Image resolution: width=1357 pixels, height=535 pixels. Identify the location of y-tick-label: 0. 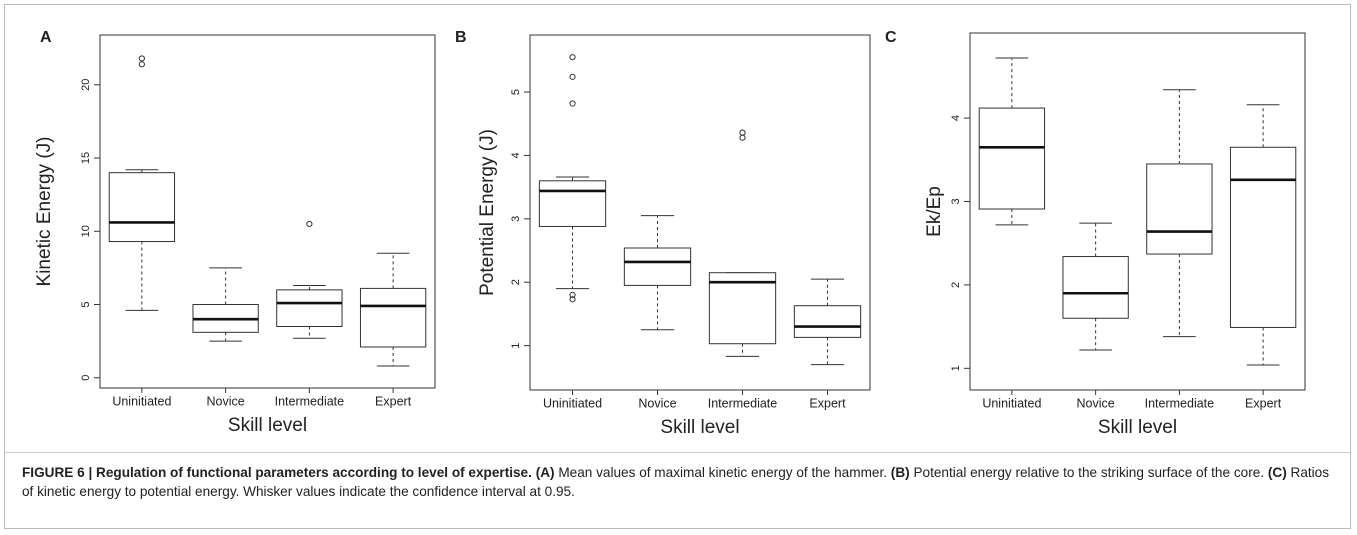
(86, 378).